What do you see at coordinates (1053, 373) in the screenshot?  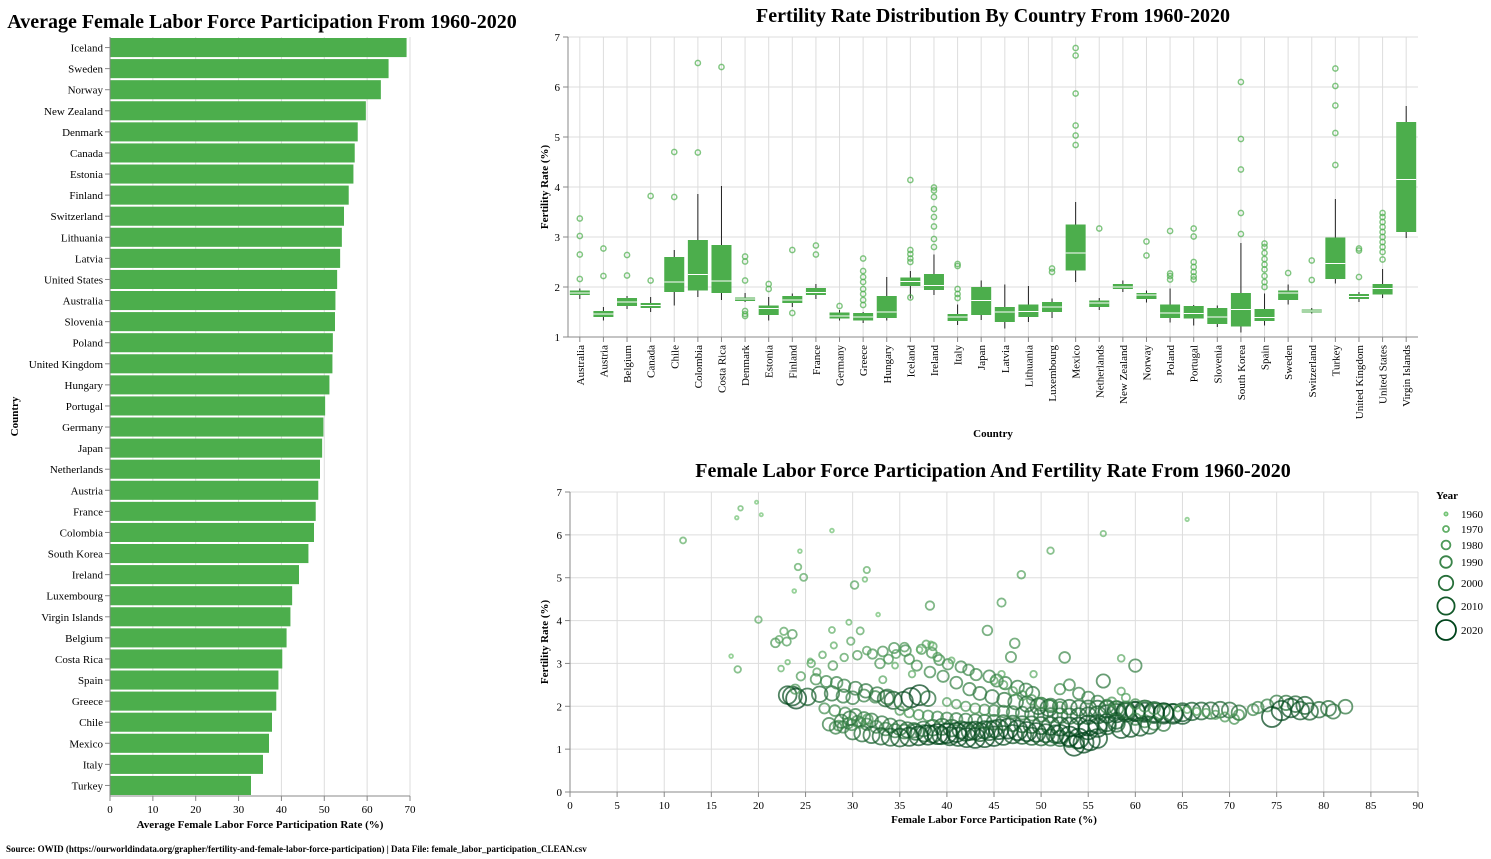 I see `box-category-label: Luxembourg` at bounding box center [1053, 373].